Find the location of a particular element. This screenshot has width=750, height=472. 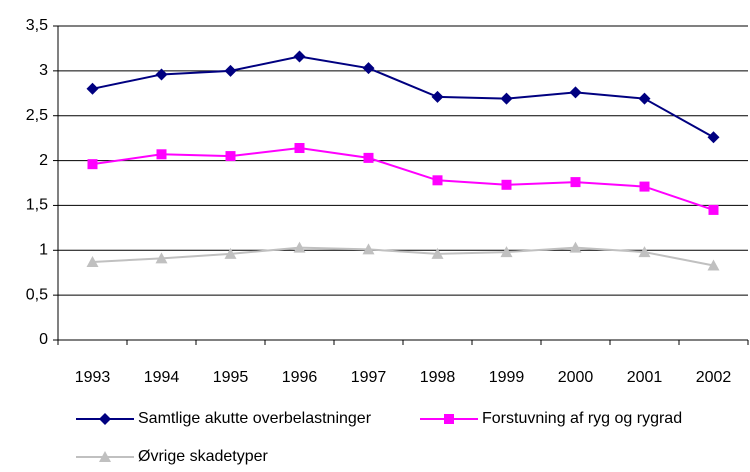

x-tick-label: 1996 is located at coordinates (300, 377).